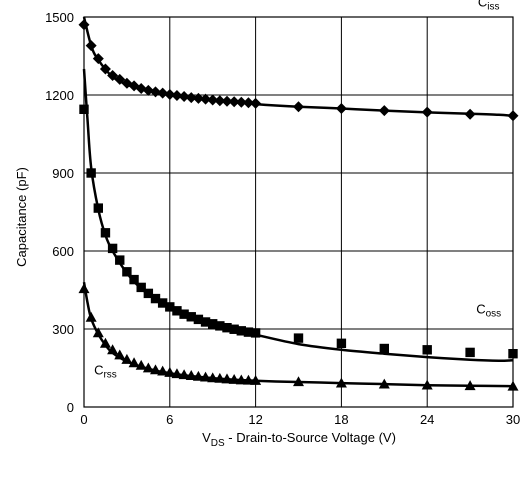 The height and width of the screenshot is (477, 527). Describe the element at coordinates (427, 419) in the screenshot. I see `x-tick-label: 24` at that location.